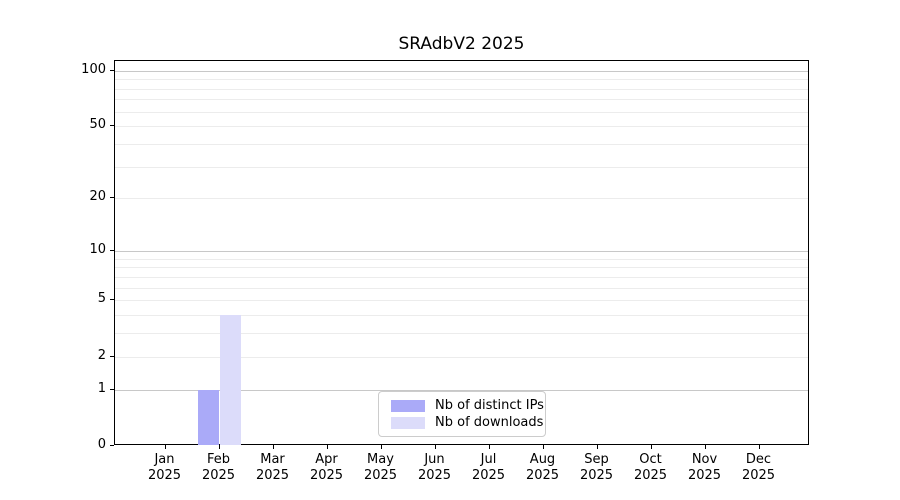  I want to click on x-tick-label: Jul 2025, so click(489, 468).